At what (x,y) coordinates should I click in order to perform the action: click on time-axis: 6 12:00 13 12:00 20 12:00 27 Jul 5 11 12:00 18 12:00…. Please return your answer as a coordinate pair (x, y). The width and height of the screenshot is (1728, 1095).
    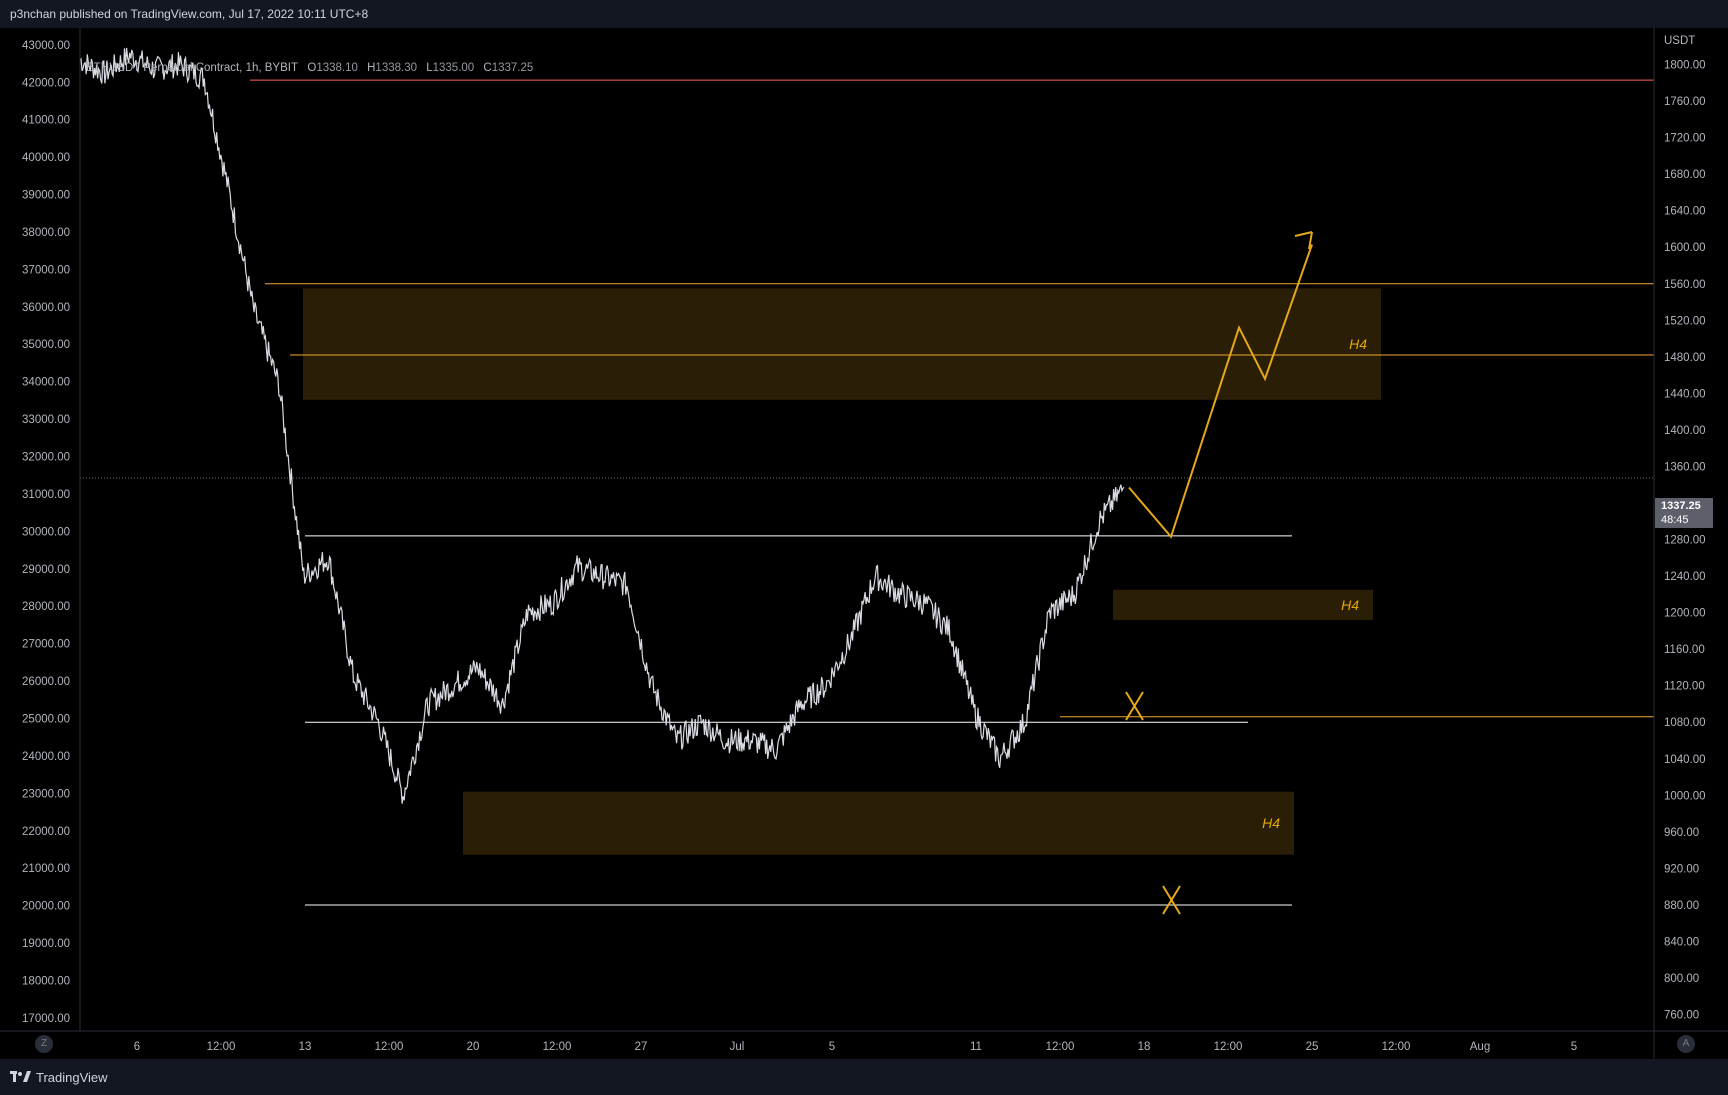
    Looking at the image, I should click on (855, 1047).